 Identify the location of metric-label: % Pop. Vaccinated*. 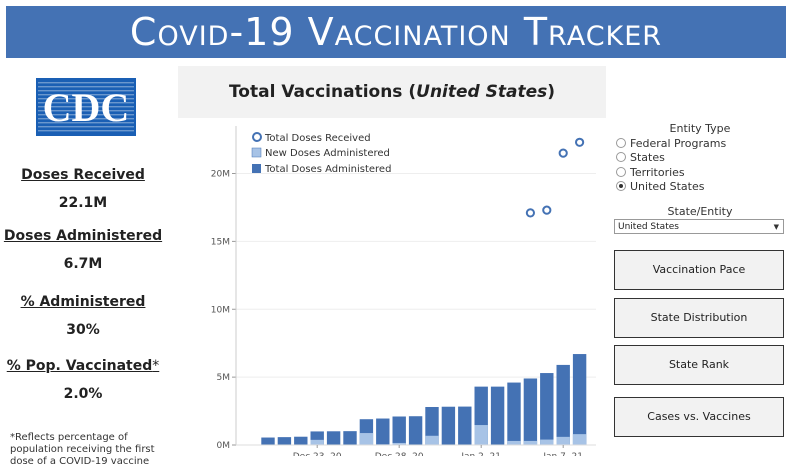
(83, 366).